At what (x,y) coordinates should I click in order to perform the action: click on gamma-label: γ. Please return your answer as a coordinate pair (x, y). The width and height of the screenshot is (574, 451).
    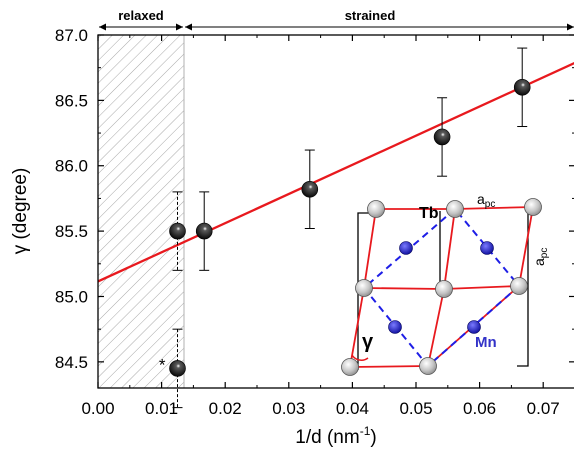
    Looking at the image, I should click on (368, 342).